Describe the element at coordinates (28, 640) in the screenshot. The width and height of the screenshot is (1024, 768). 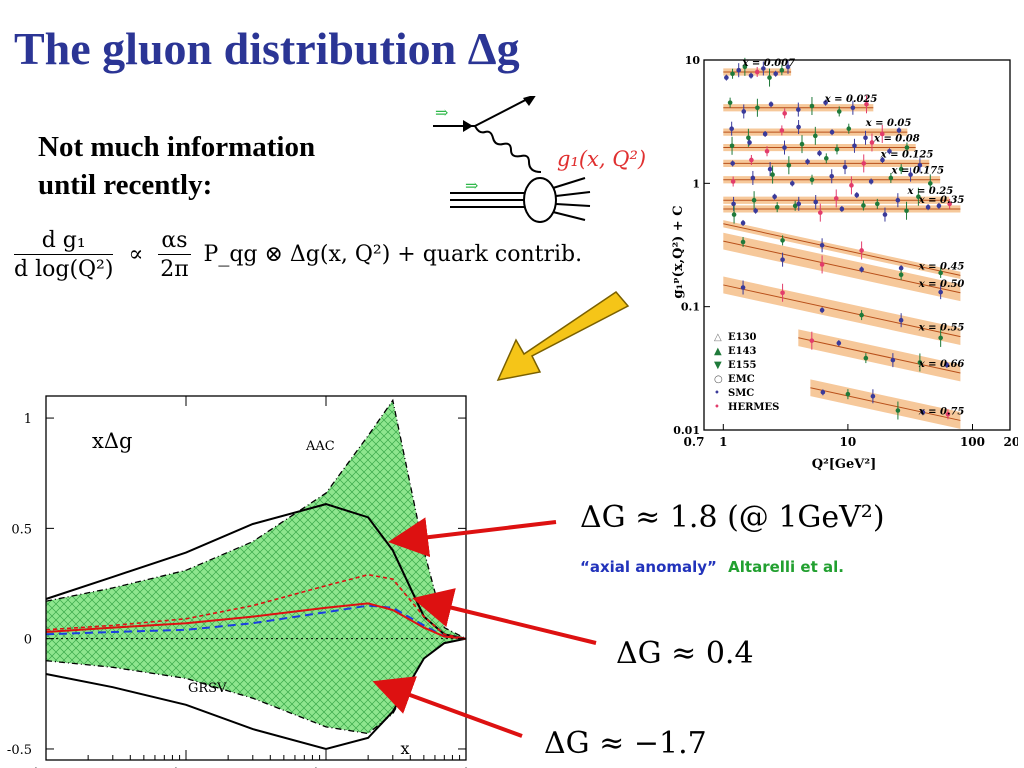
I see `y-tick-label: 0` at that location.